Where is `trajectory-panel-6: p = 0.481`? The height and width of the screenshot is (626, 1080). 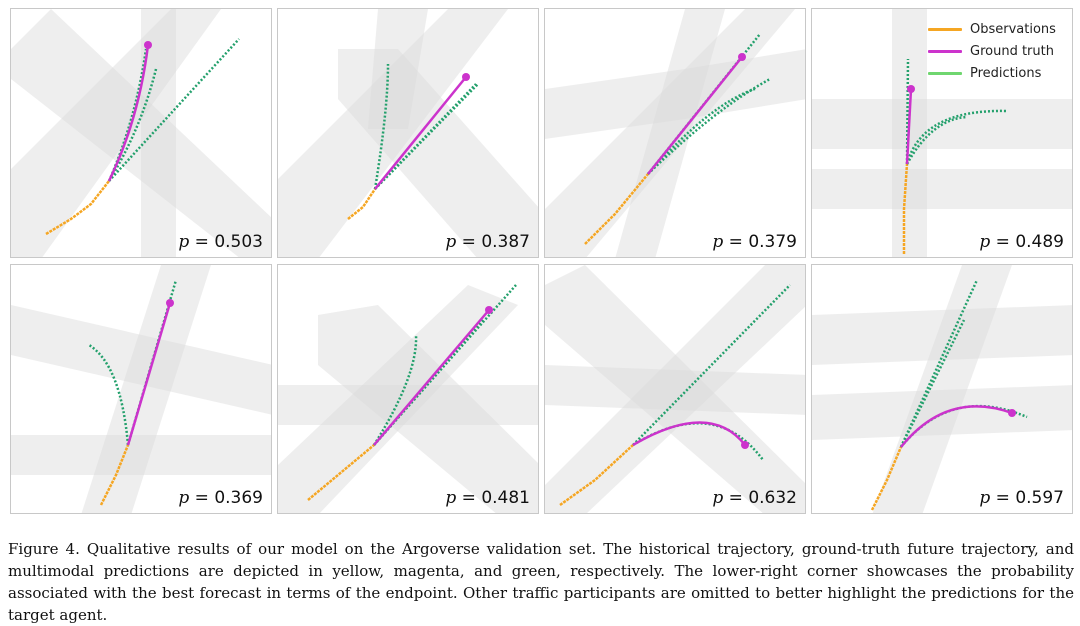
trajectory-panel-6: p = 0.481 is located at coordinates (408, 389).